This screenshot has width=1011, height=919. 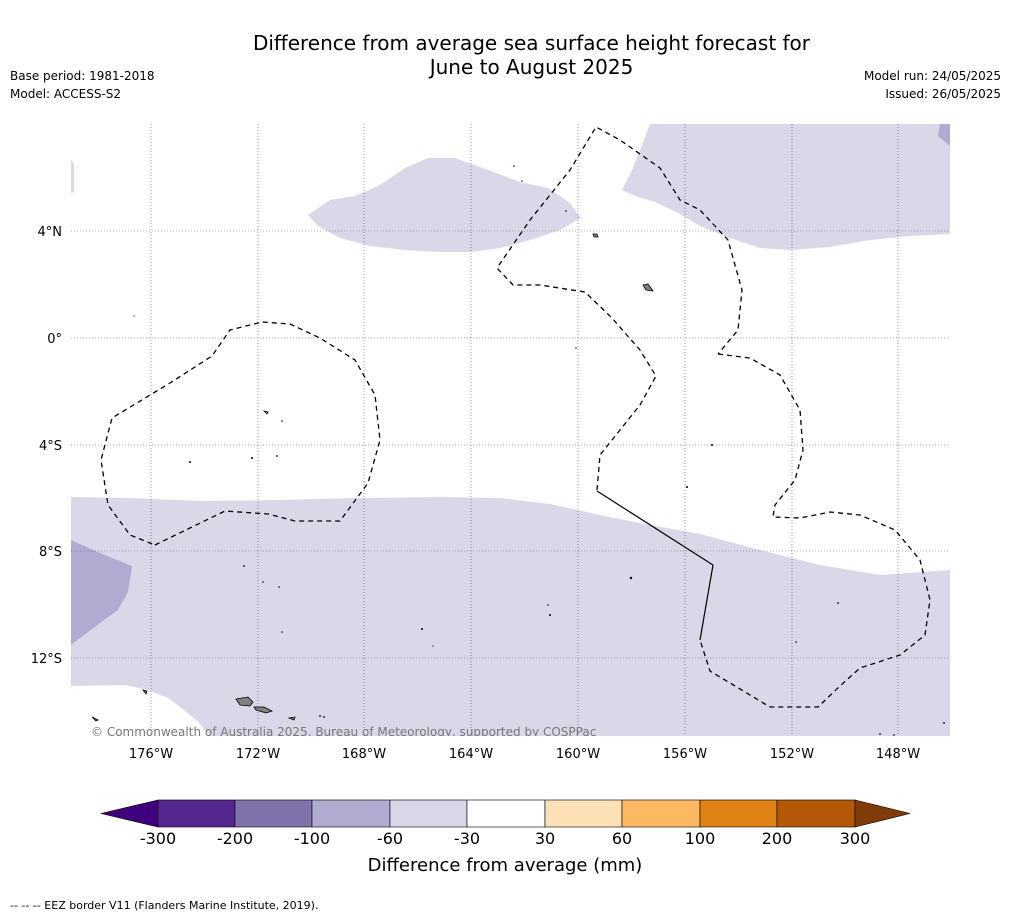 I want to click on anomaly-region-north-center, so click(x=444, y=205).